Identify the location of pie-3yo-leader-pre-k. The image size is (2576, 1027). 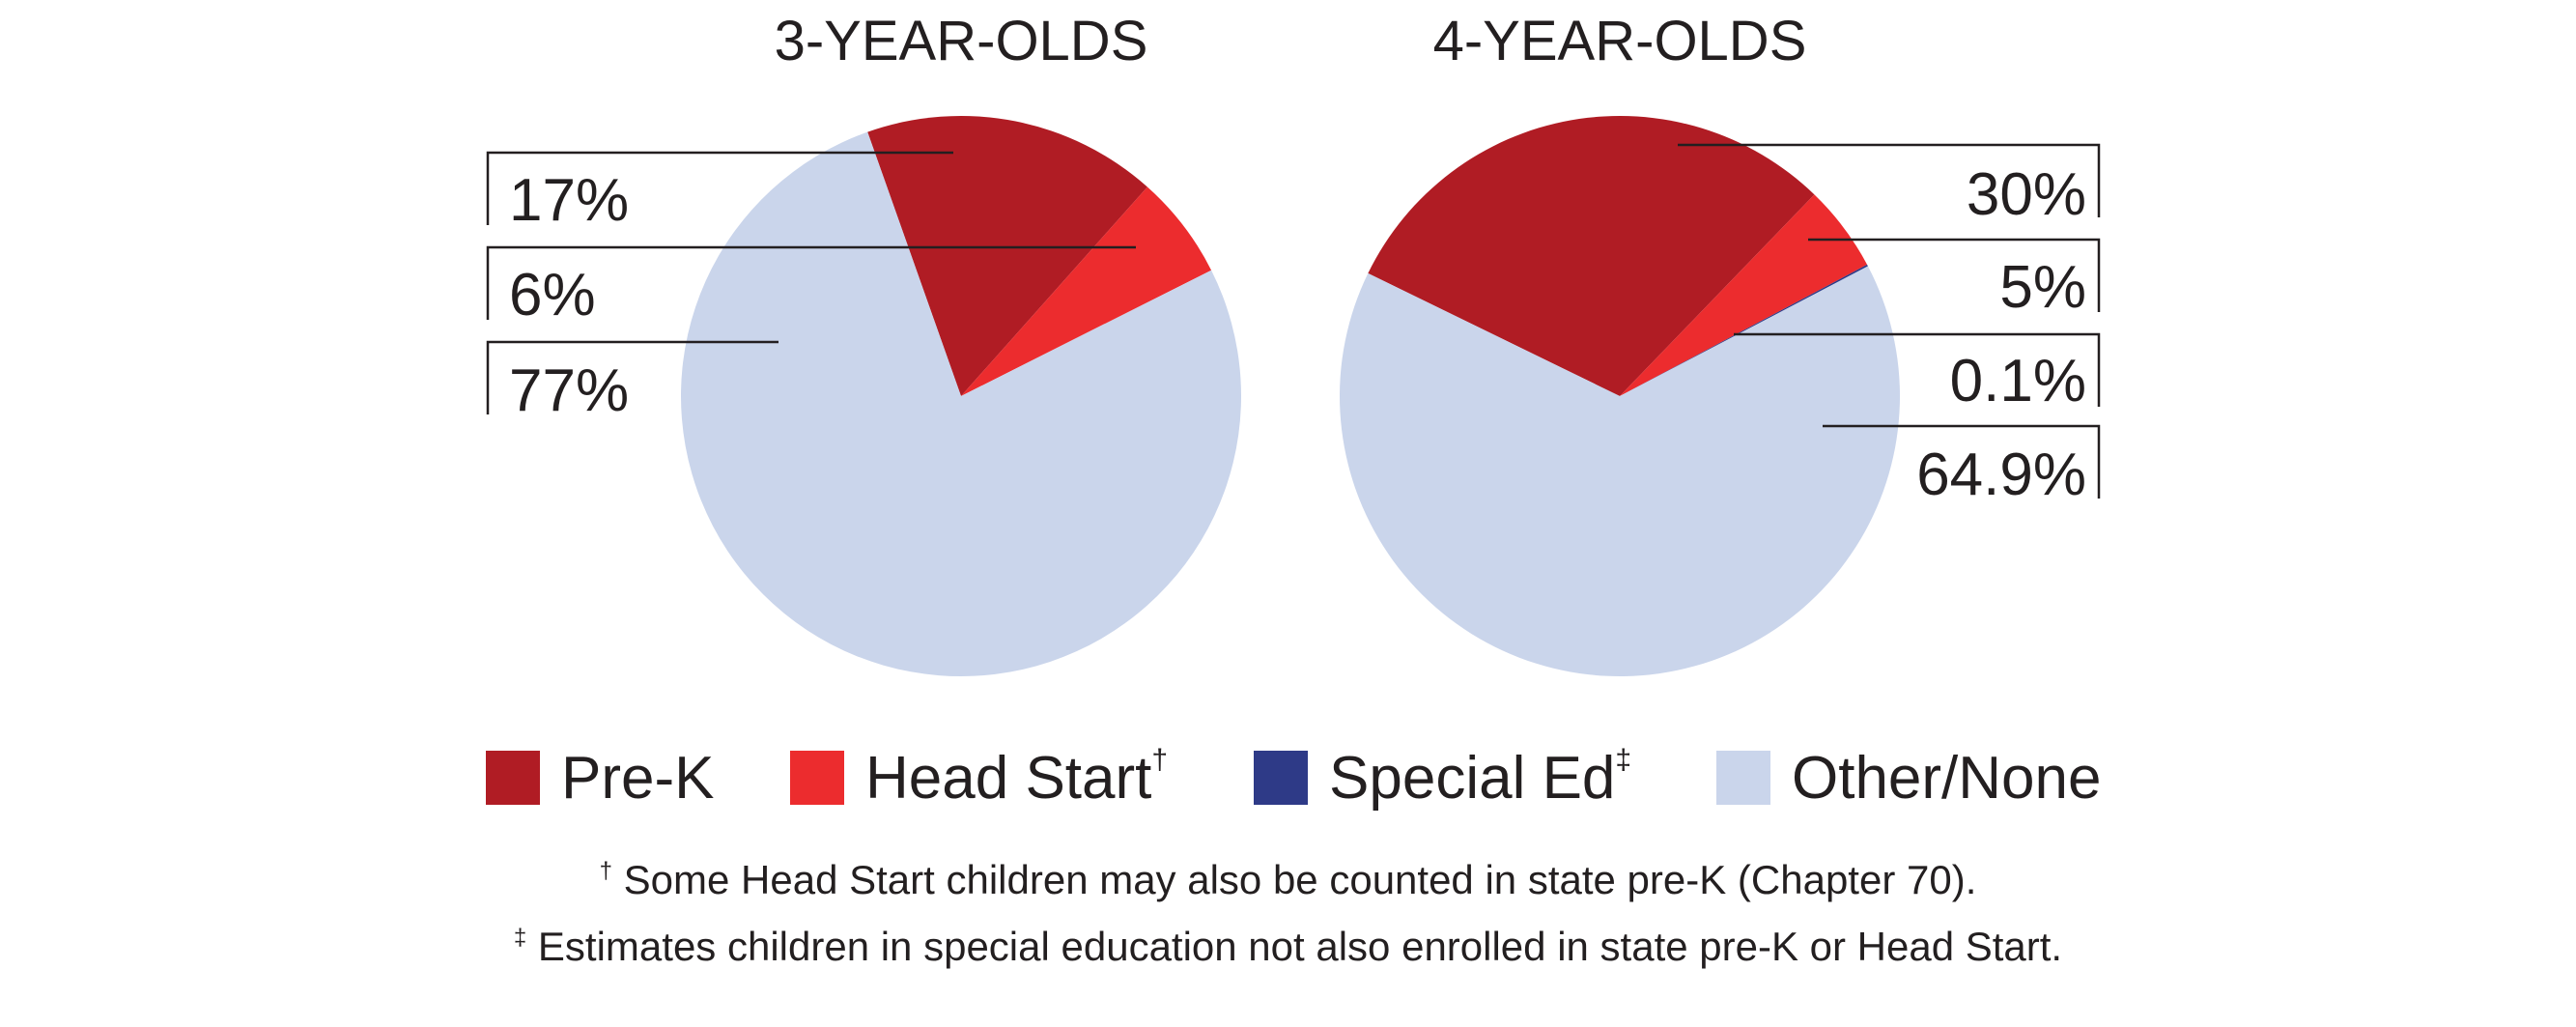
(719, 188).